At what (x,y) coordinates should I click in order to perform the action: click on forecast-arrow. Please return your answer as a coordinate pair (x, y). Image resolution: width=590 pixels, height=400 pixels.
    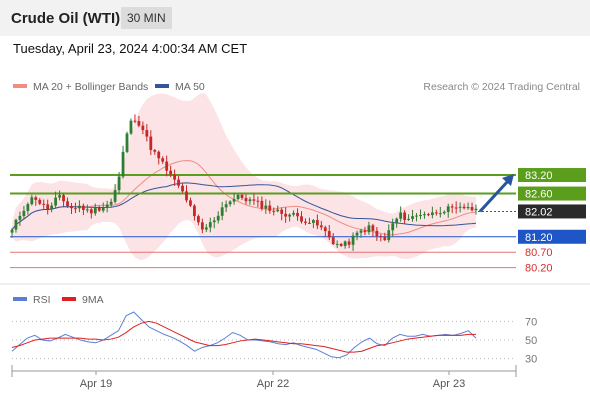
    Looking at the image, I should click on (494, 196).